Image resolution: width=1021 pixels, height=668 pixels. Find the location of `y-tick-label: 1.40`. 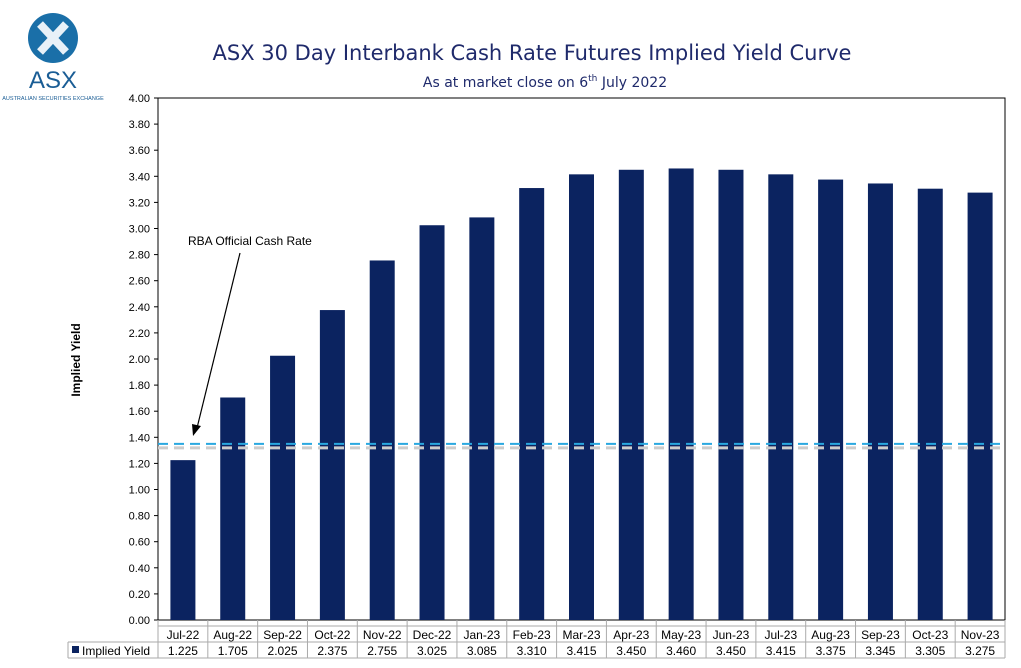

y-tick-label: 1.40 is located at coordinates (139, 438).